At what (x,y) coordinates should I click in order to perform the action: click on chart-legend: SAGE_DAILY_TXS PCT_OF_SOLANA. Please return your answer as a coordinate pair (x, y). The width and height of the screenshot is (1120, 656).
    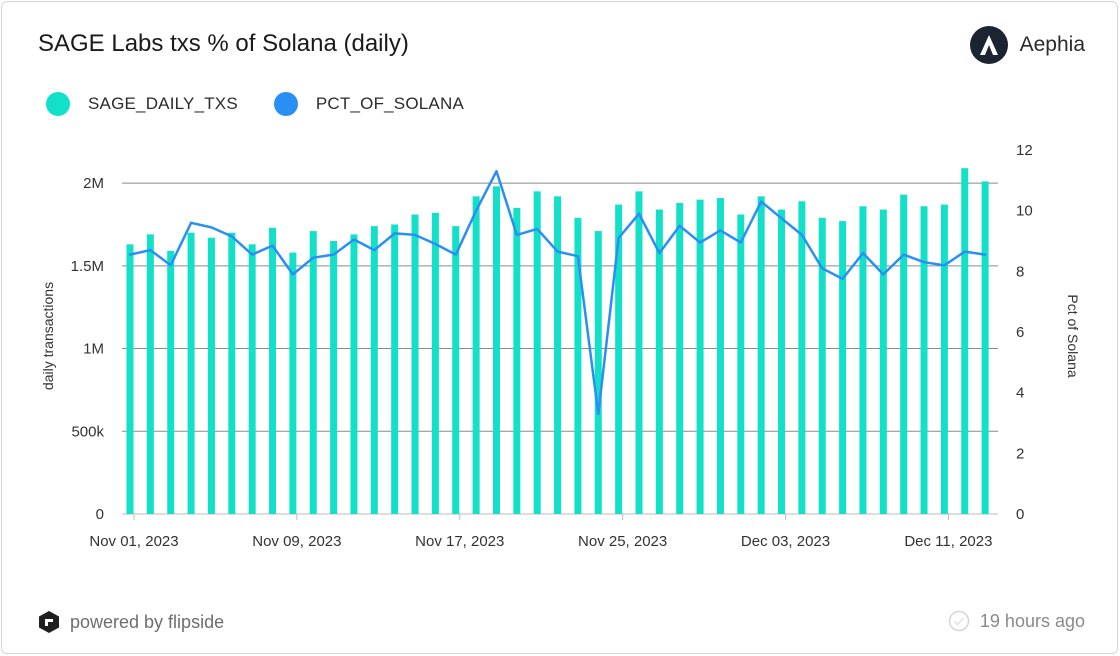
    Looking at the image, I should click on (273, 104).